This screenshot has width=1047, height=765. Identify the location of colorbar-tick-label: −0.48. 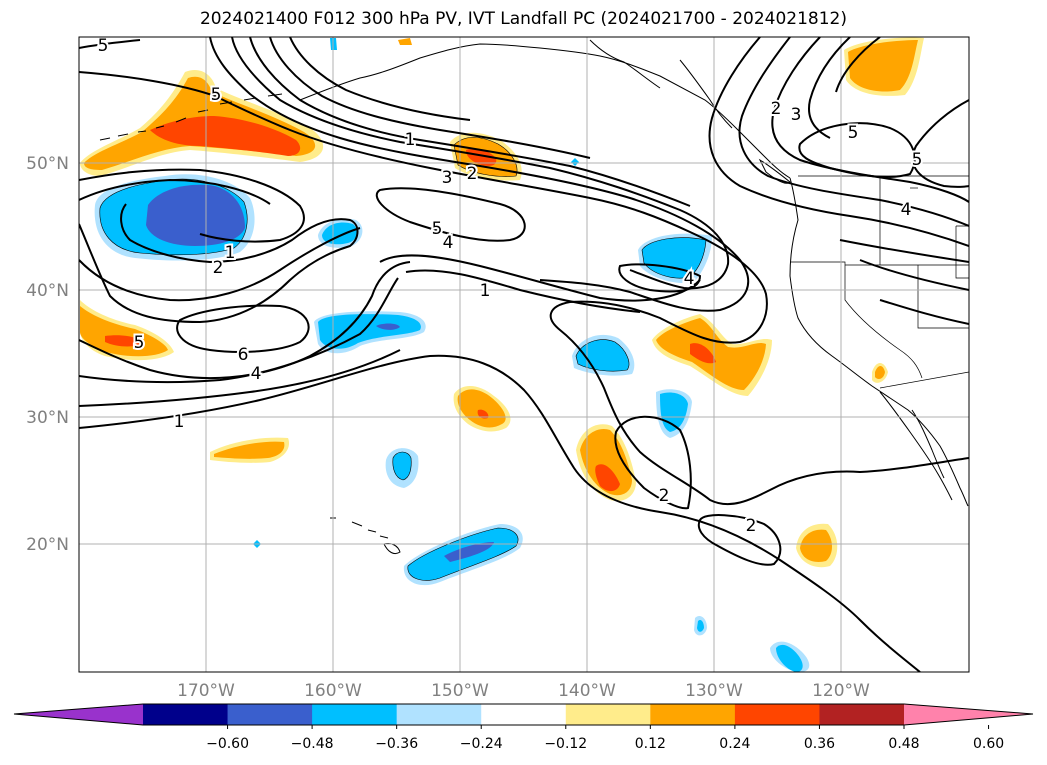
(312, 744).